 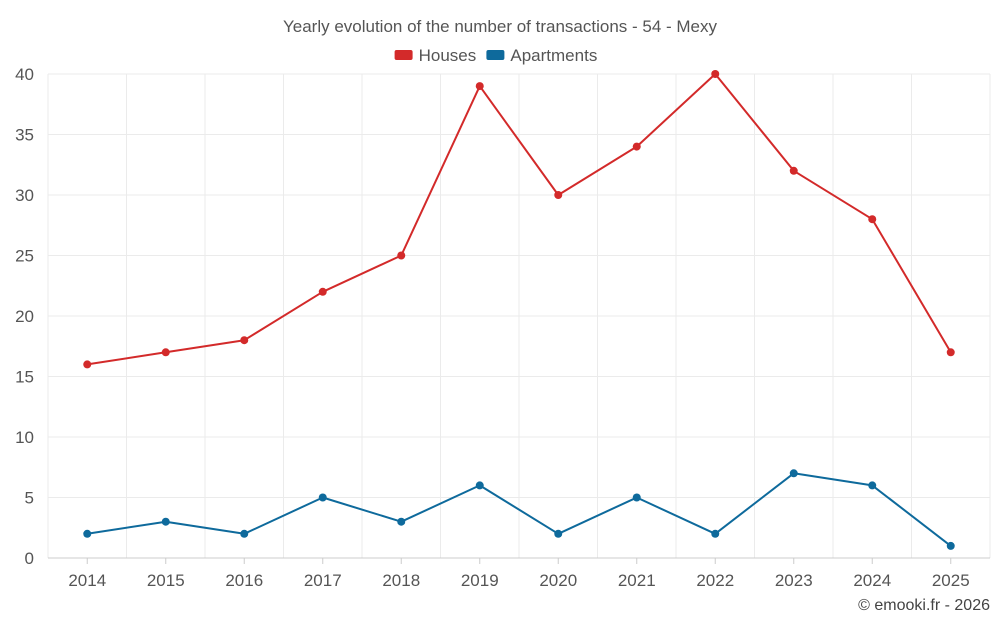 What do you see at coordinates (558, 580) in the screenshot?
I see `x-tick-label: 2020` at bounding box center [558, 580].